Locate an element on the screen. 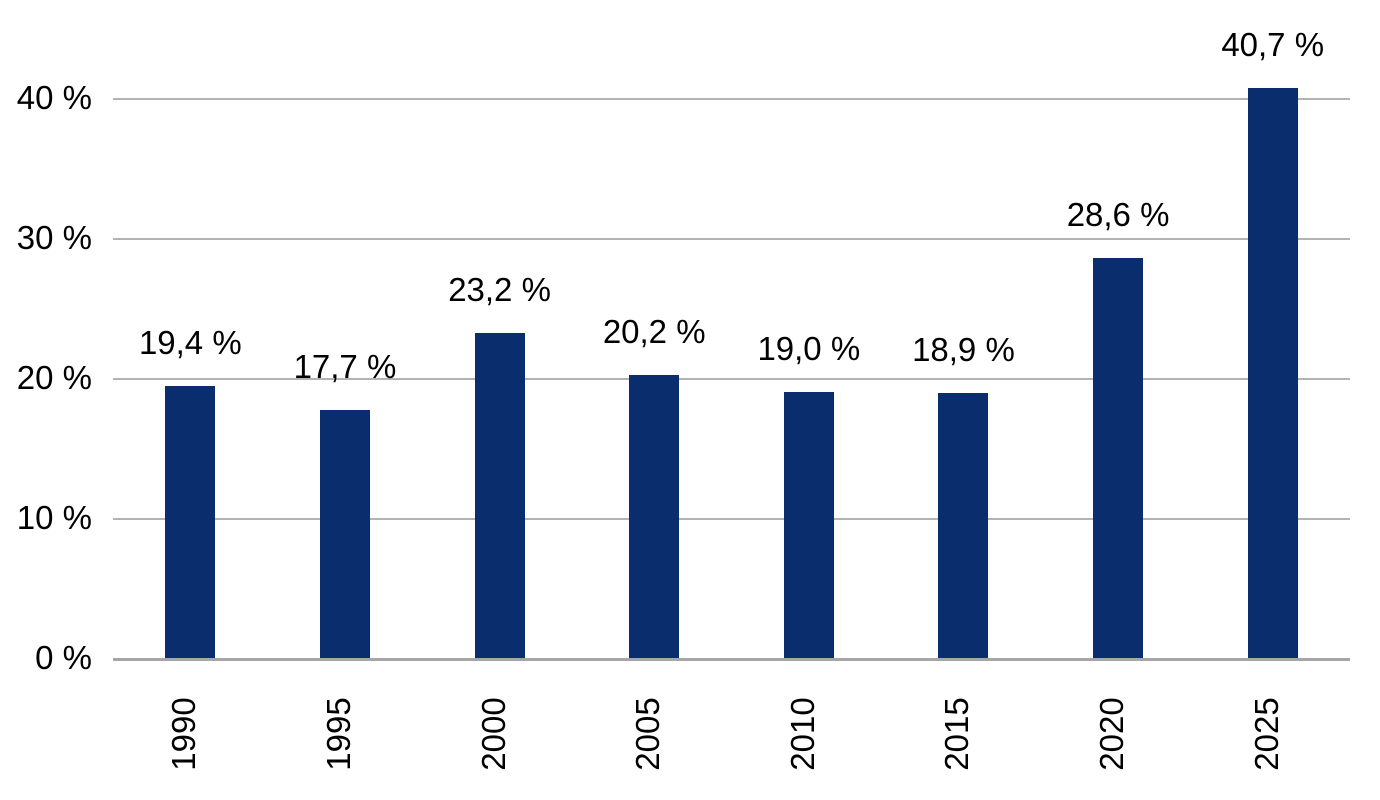  y-axis-tick-label: 0 % is located at coordinates (63, 657).